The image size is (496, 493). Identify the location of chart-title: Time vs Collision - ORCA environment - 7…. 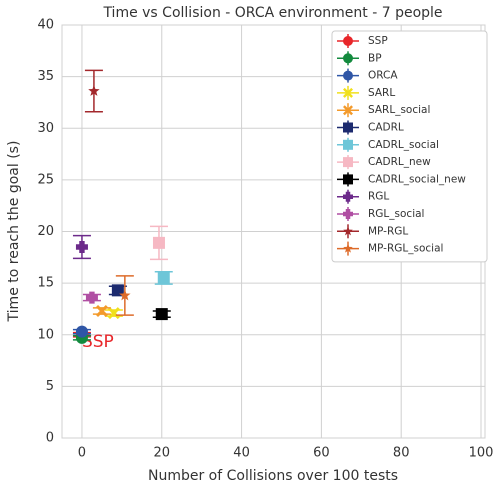
(272, 13).